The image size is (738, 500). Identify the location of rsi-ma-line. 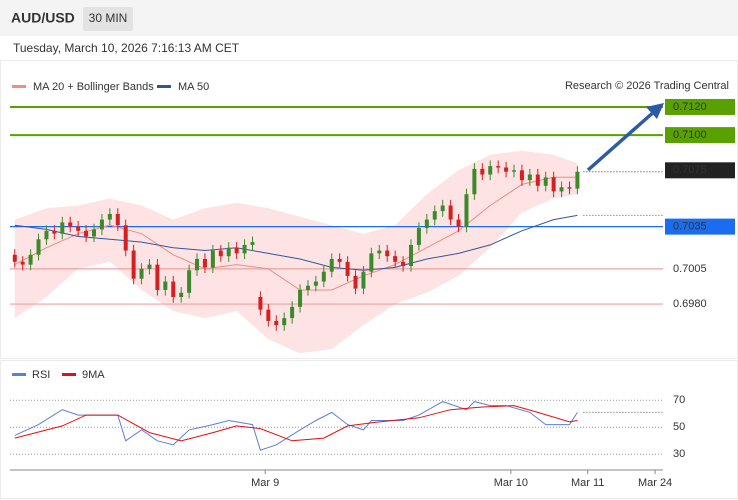
(296, 423).